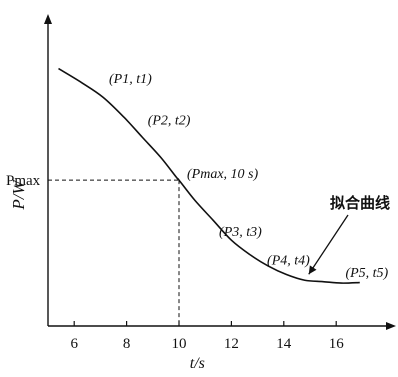 This screenshot has height=377, width=398. I want to click on y-axis-arrowhead, so click(48, 19).